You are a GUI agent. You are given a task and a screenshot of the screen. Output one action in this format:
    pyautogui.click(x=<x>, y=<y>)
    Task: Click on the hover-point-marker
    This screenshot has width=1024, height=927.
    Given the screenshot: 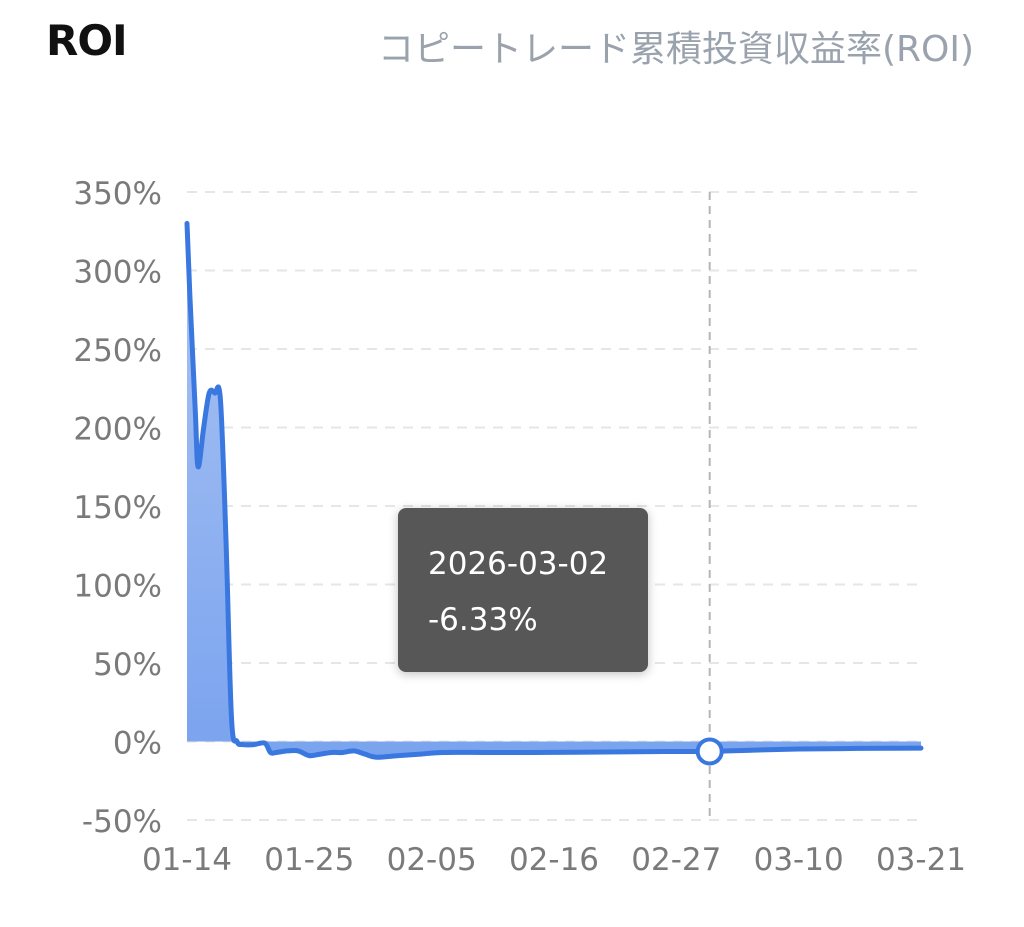 What is the action you would take?
    pyautogui.click(x=709, y=751)
    